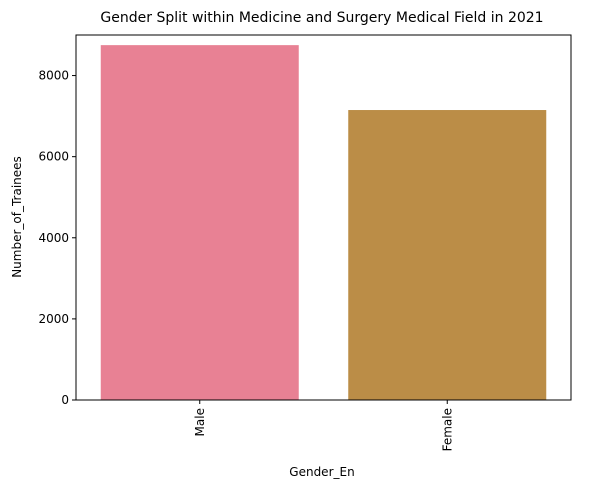 Image resolution: width=596 pixels, height=489 pixels. Describe the element at coordinates (53, 319) in the screenshot. I see `y-tick-label-2000: 2000` at that location.